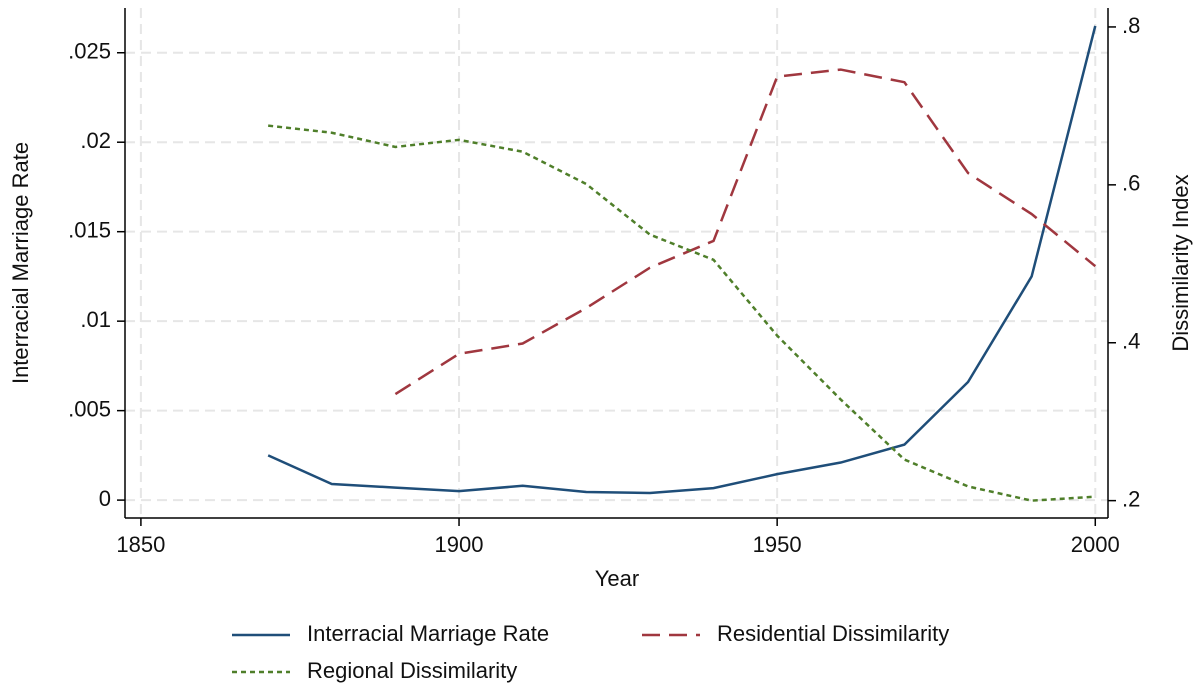  I want to click on y-axis-title: Interracial Marriage Rate, so click(20, 263).